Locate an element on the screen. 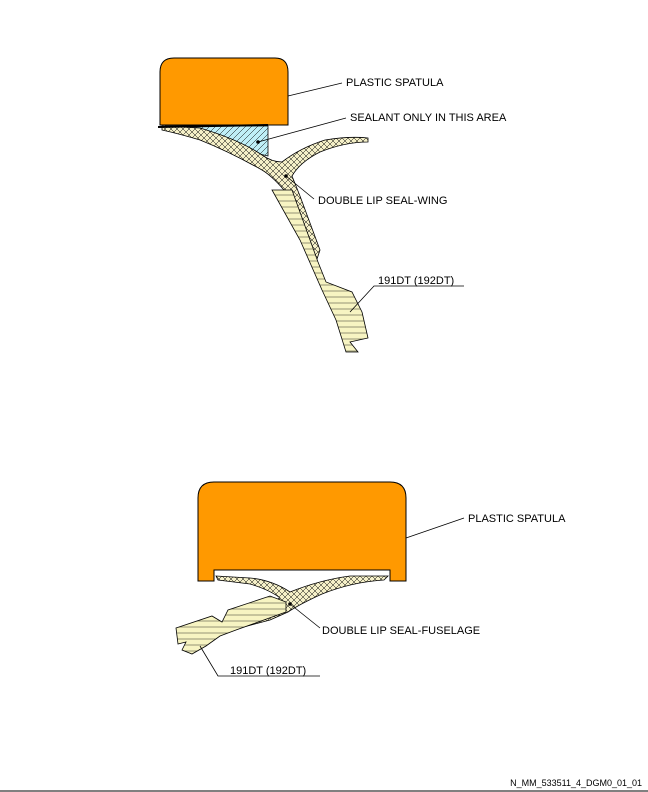 The image size is (648, 792). bottom-seal-dot is located at coordinates (290, 604).